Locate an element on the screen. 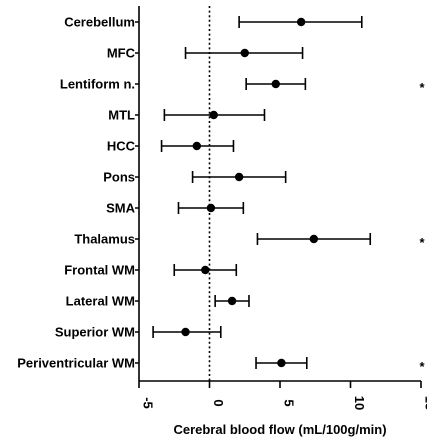 The image size is (427, 440). region-label: Frontal WM is located at coordinates (99, 270).